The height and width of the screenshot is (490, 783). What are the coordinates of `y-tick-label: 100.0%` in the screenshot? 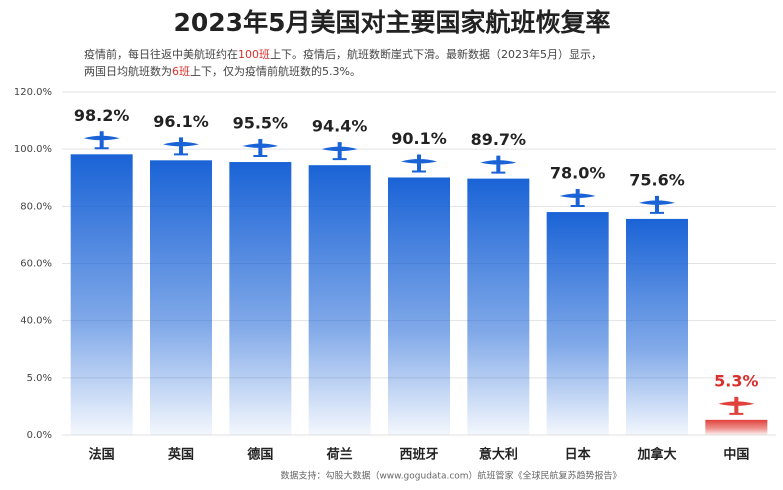 It's located at (33, 149).